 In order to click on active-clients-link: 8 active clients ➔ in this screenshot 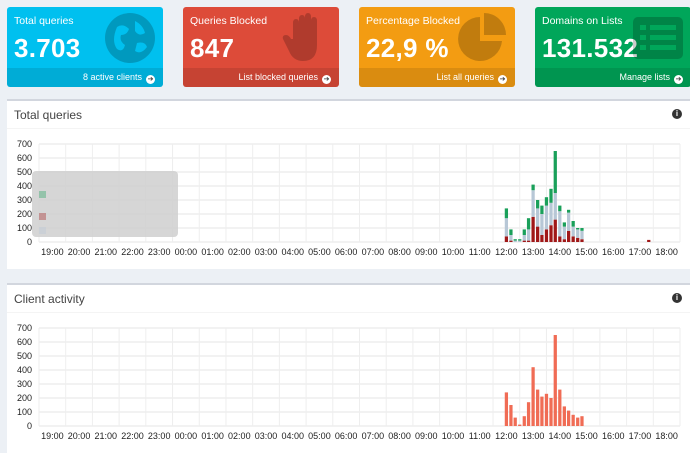, I will do `click(85, 77)`.